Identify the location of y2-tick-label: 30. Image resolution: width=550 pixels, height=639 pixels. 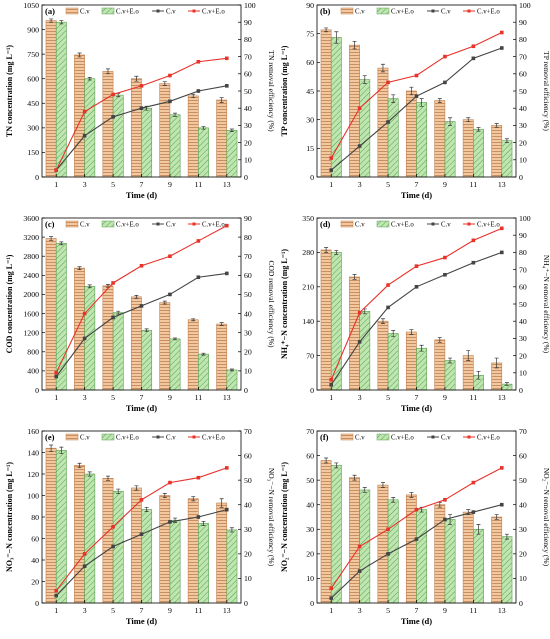
(248, 125).